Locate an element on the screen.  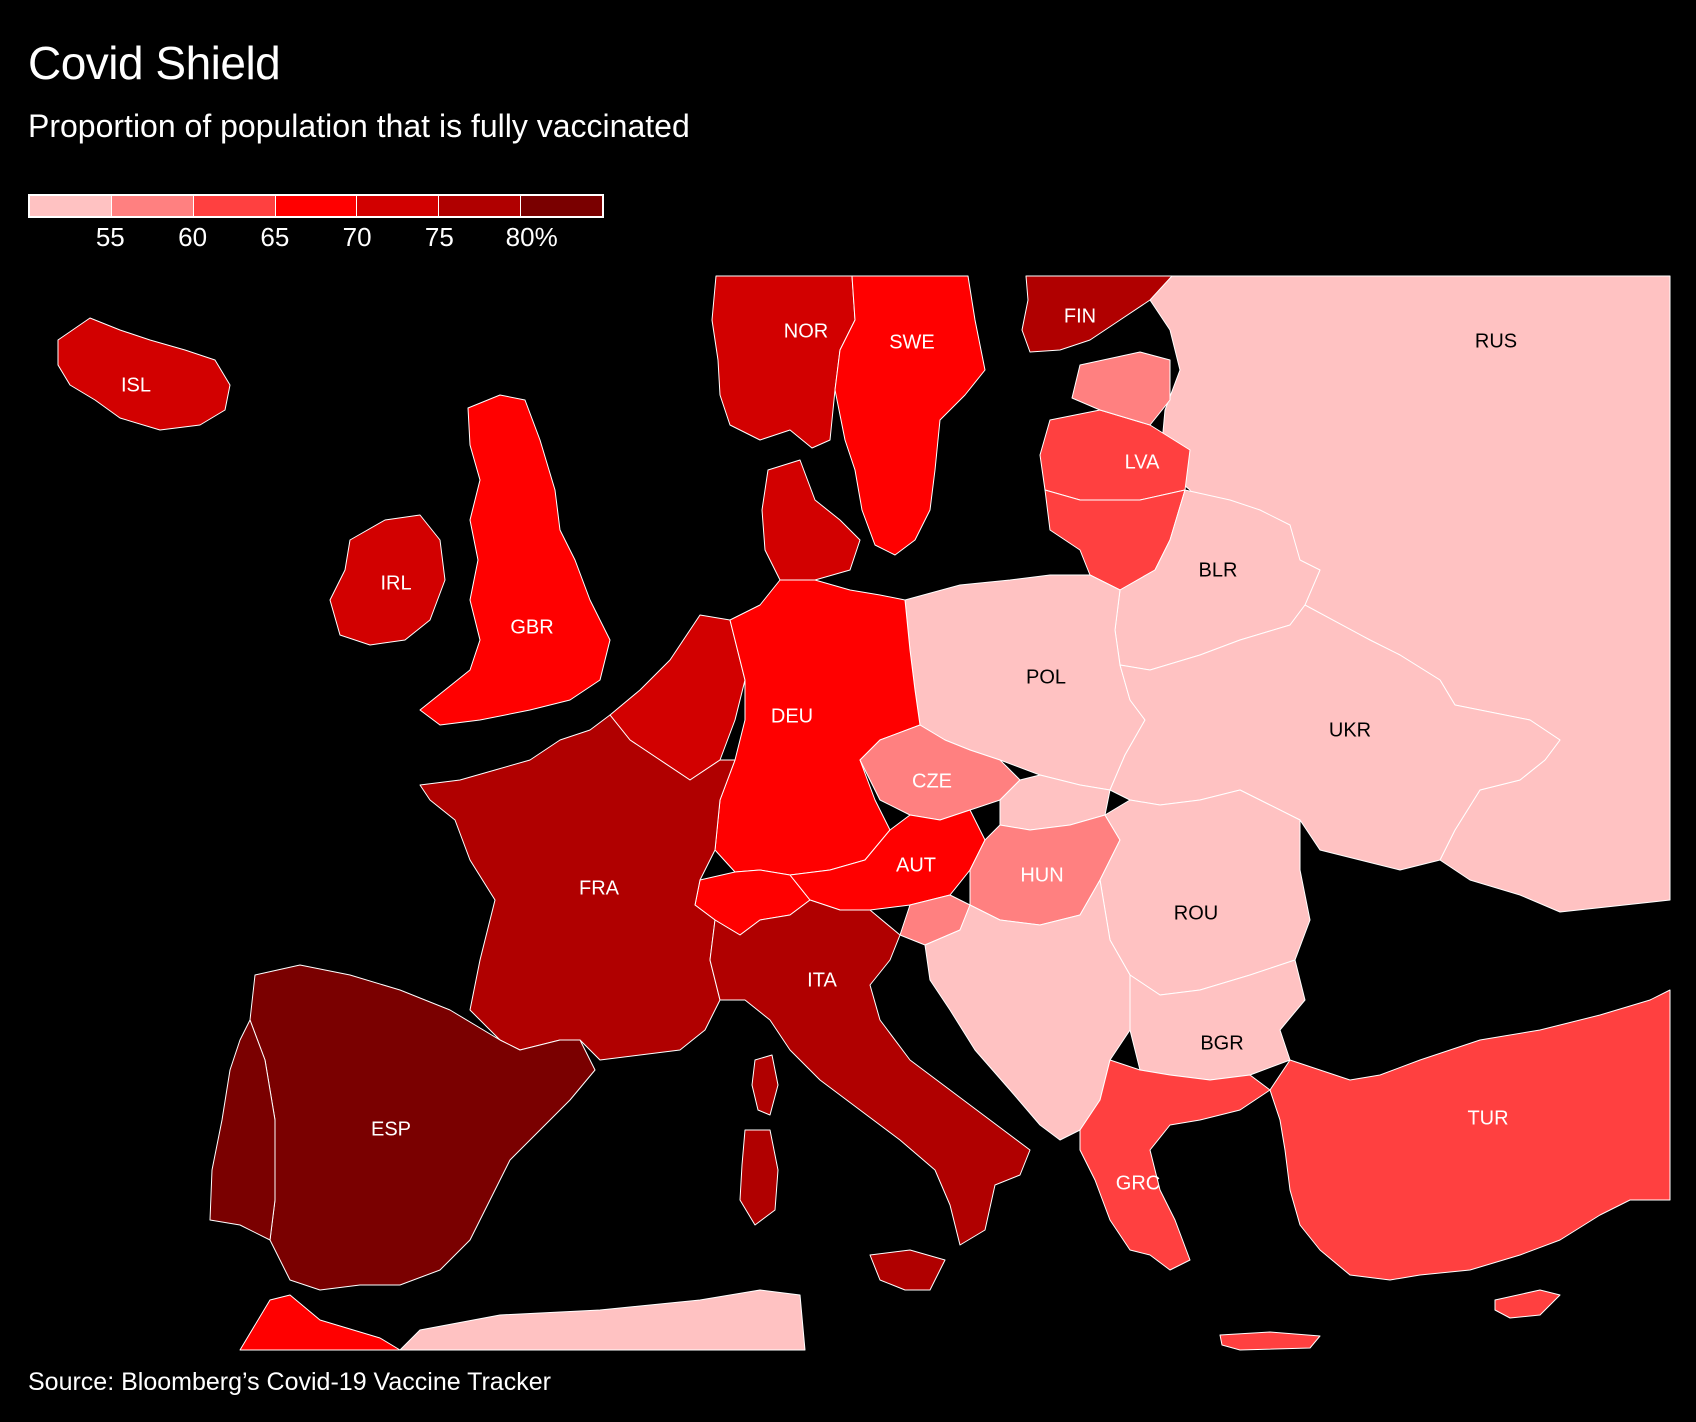
label-NOR: NOR is located at coordinates (806, 331).